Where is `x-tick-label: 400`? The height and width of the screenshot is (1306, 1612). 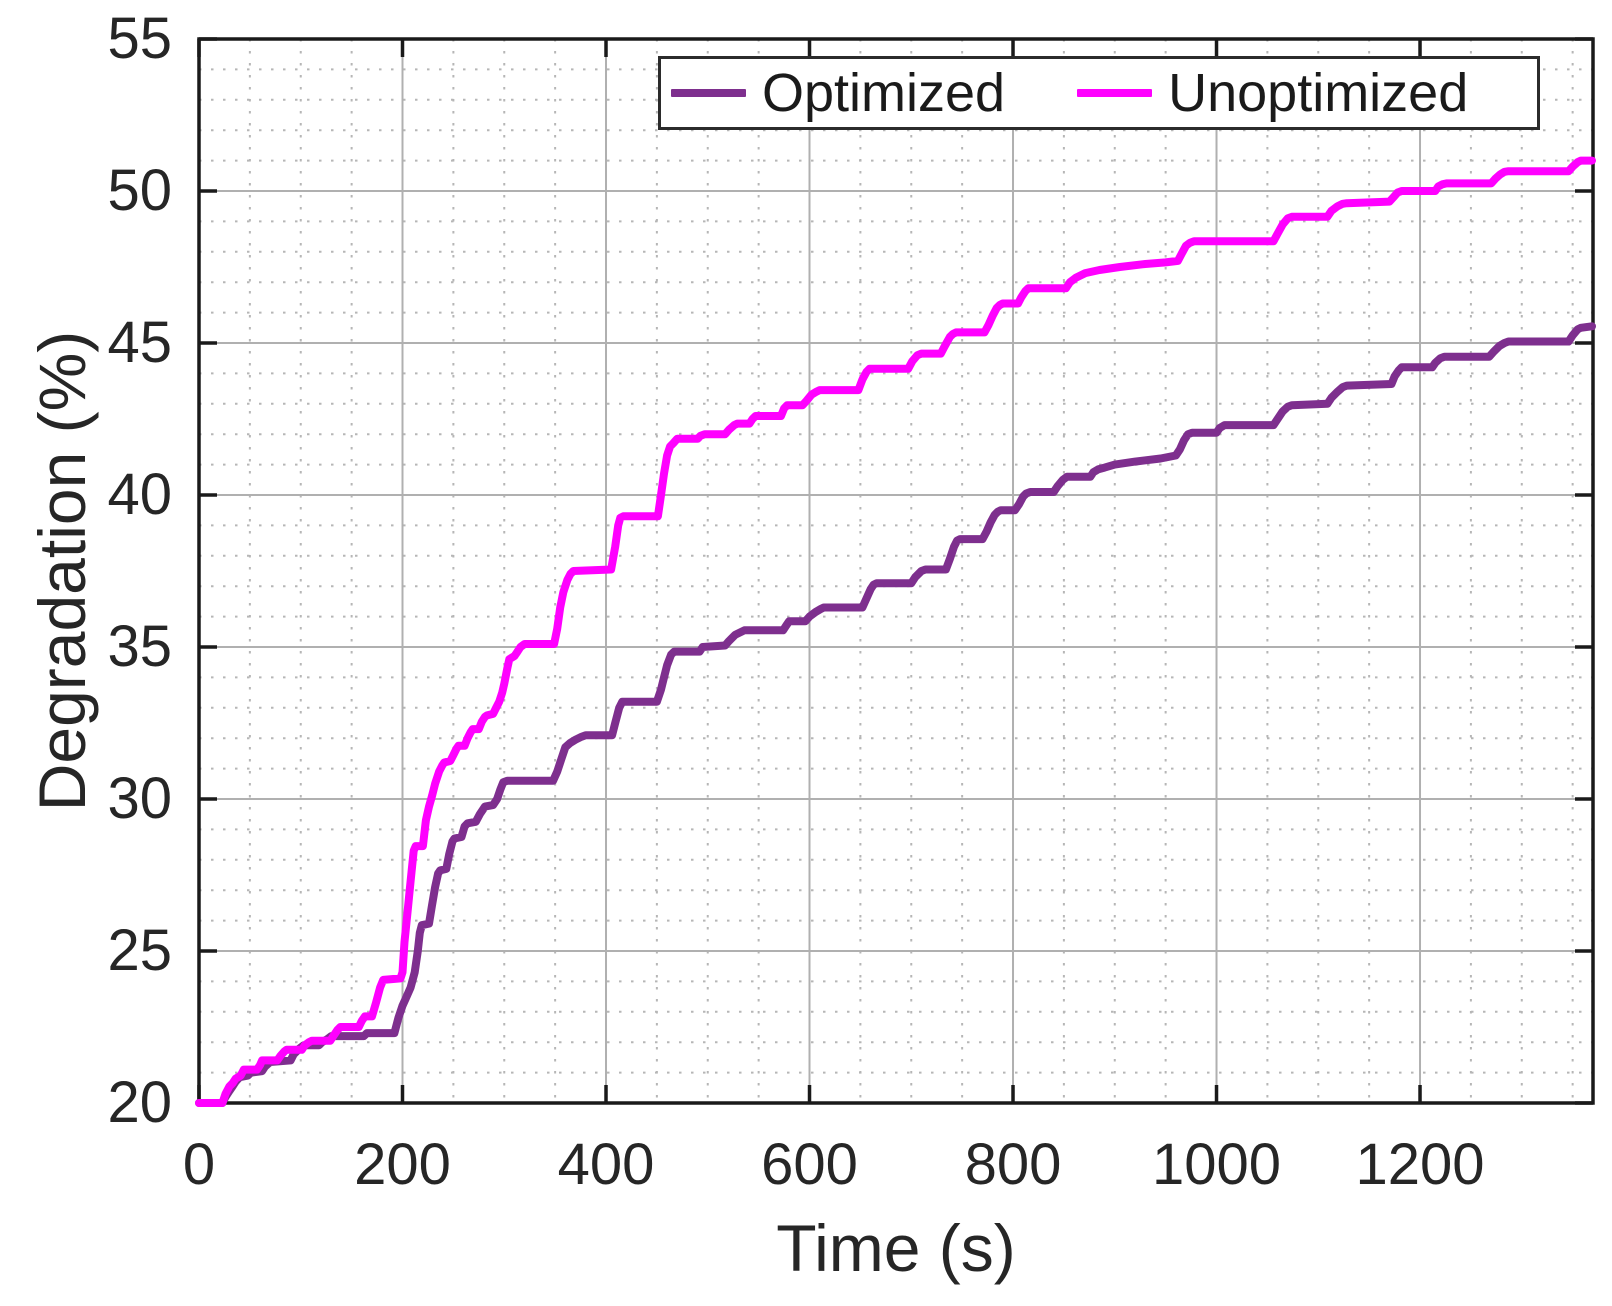 x-tick-label: 400 is located at coordinates (606, 1164).